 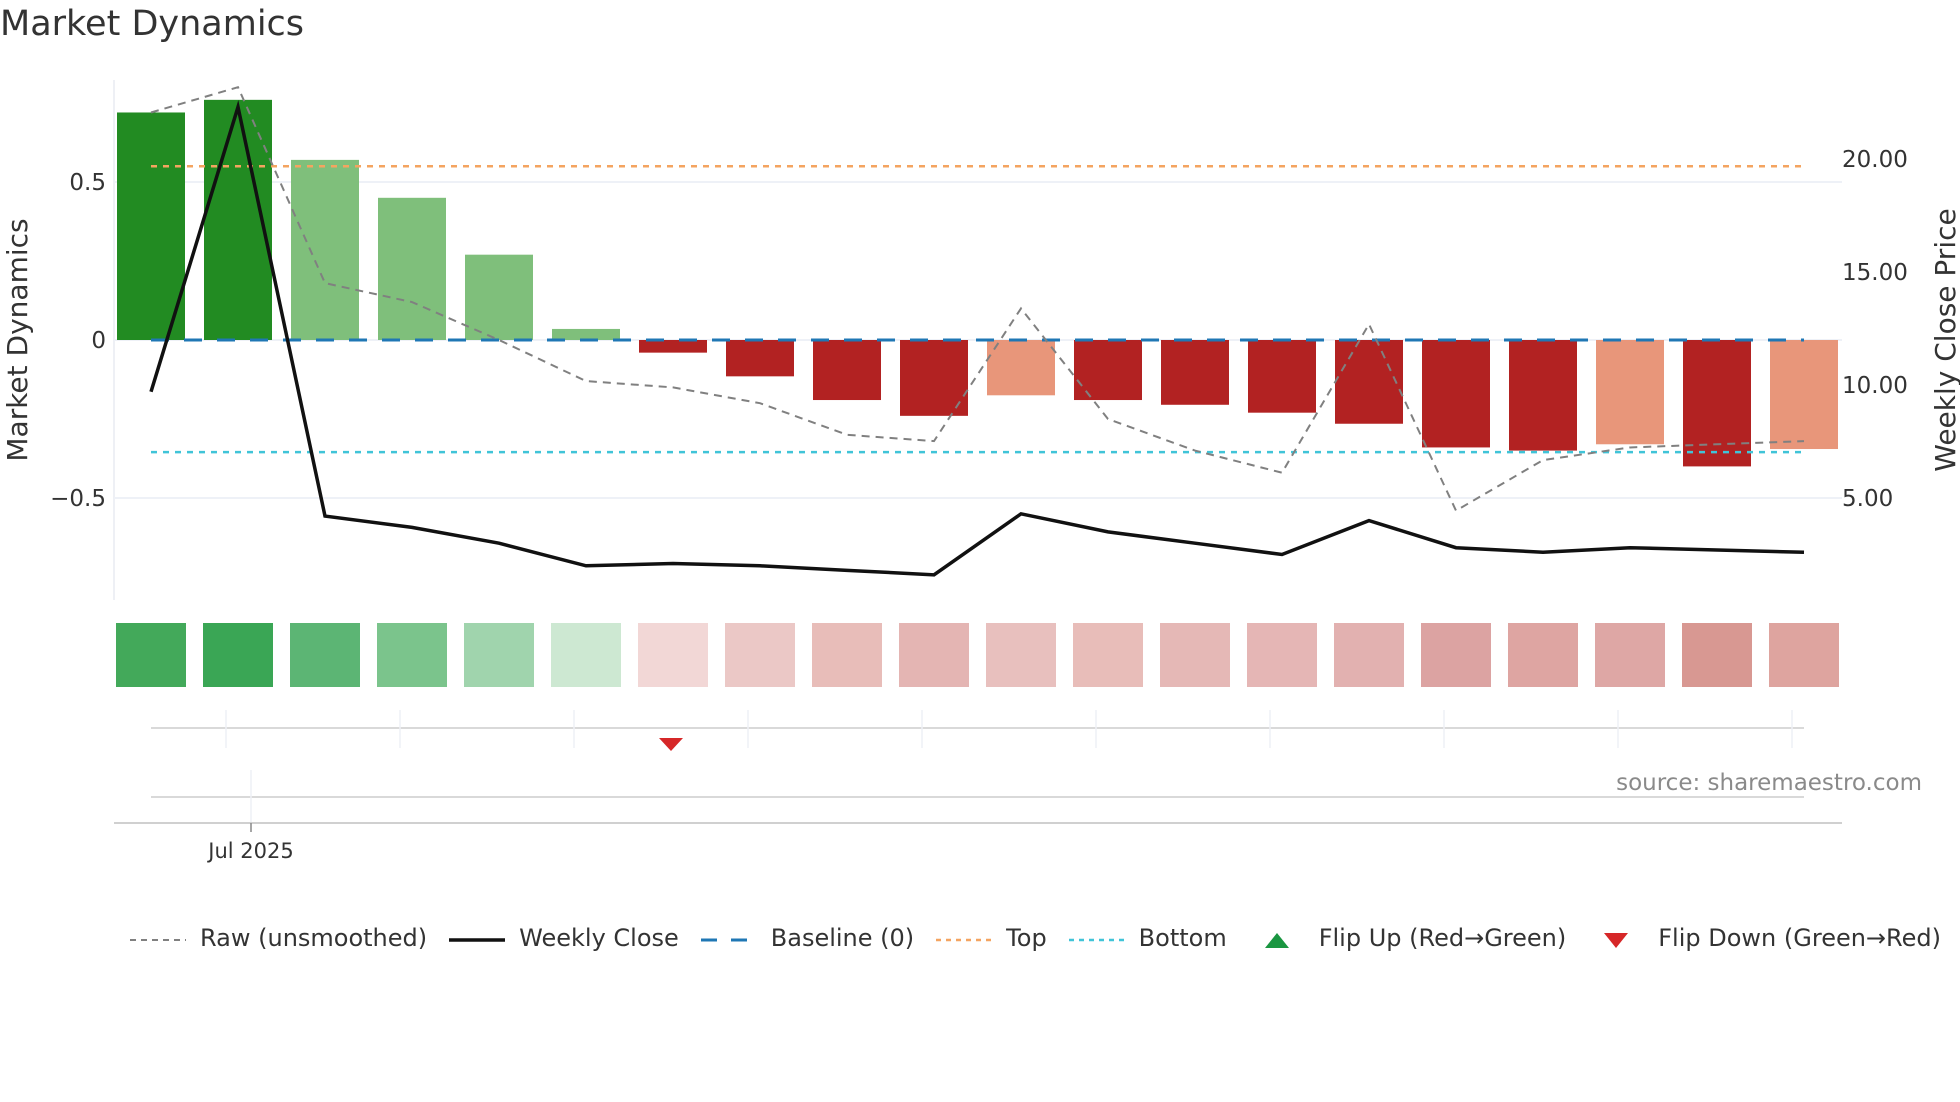 What do you see at coordinates (314, 938) in the screenshot?
I see `legend-label: Raw (unsmoothed)` at bounding box center [314, 938].